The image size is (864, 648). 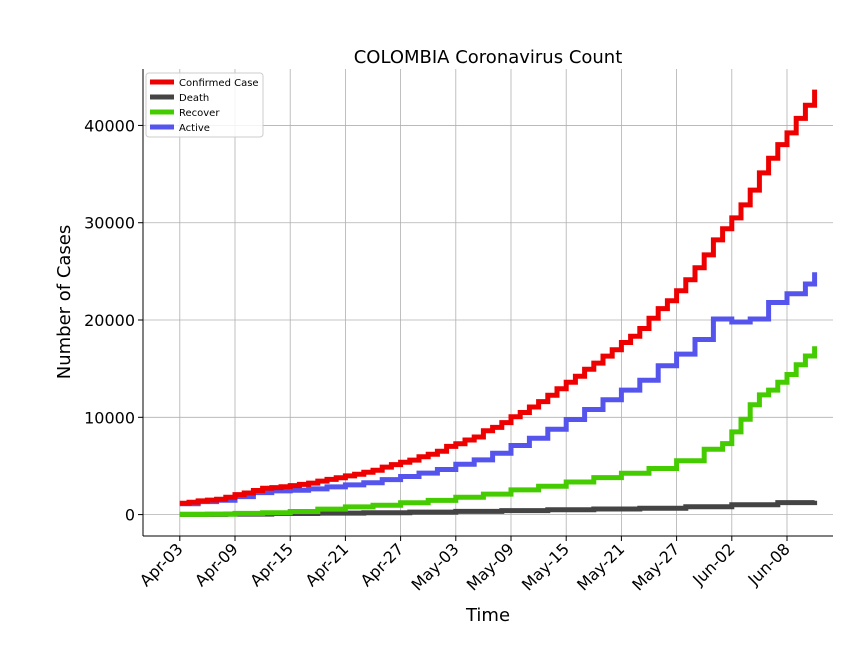 What do you see at coordinates (219, 83) in the screenshot?
I see `legend-label-confirmed-case: Confirmed Case` at bounding box center [219, 83].